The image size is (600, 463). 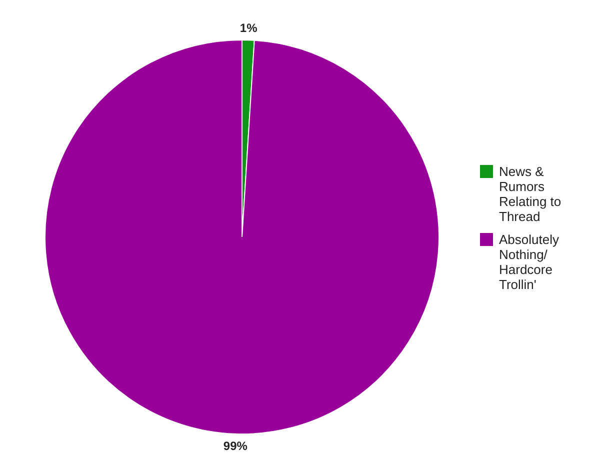 What do you see at coordinates (530, 194) in the screenshot?
I see `legend-label: News & Rumors Relating to Thread` at bounding box center [530, 194].